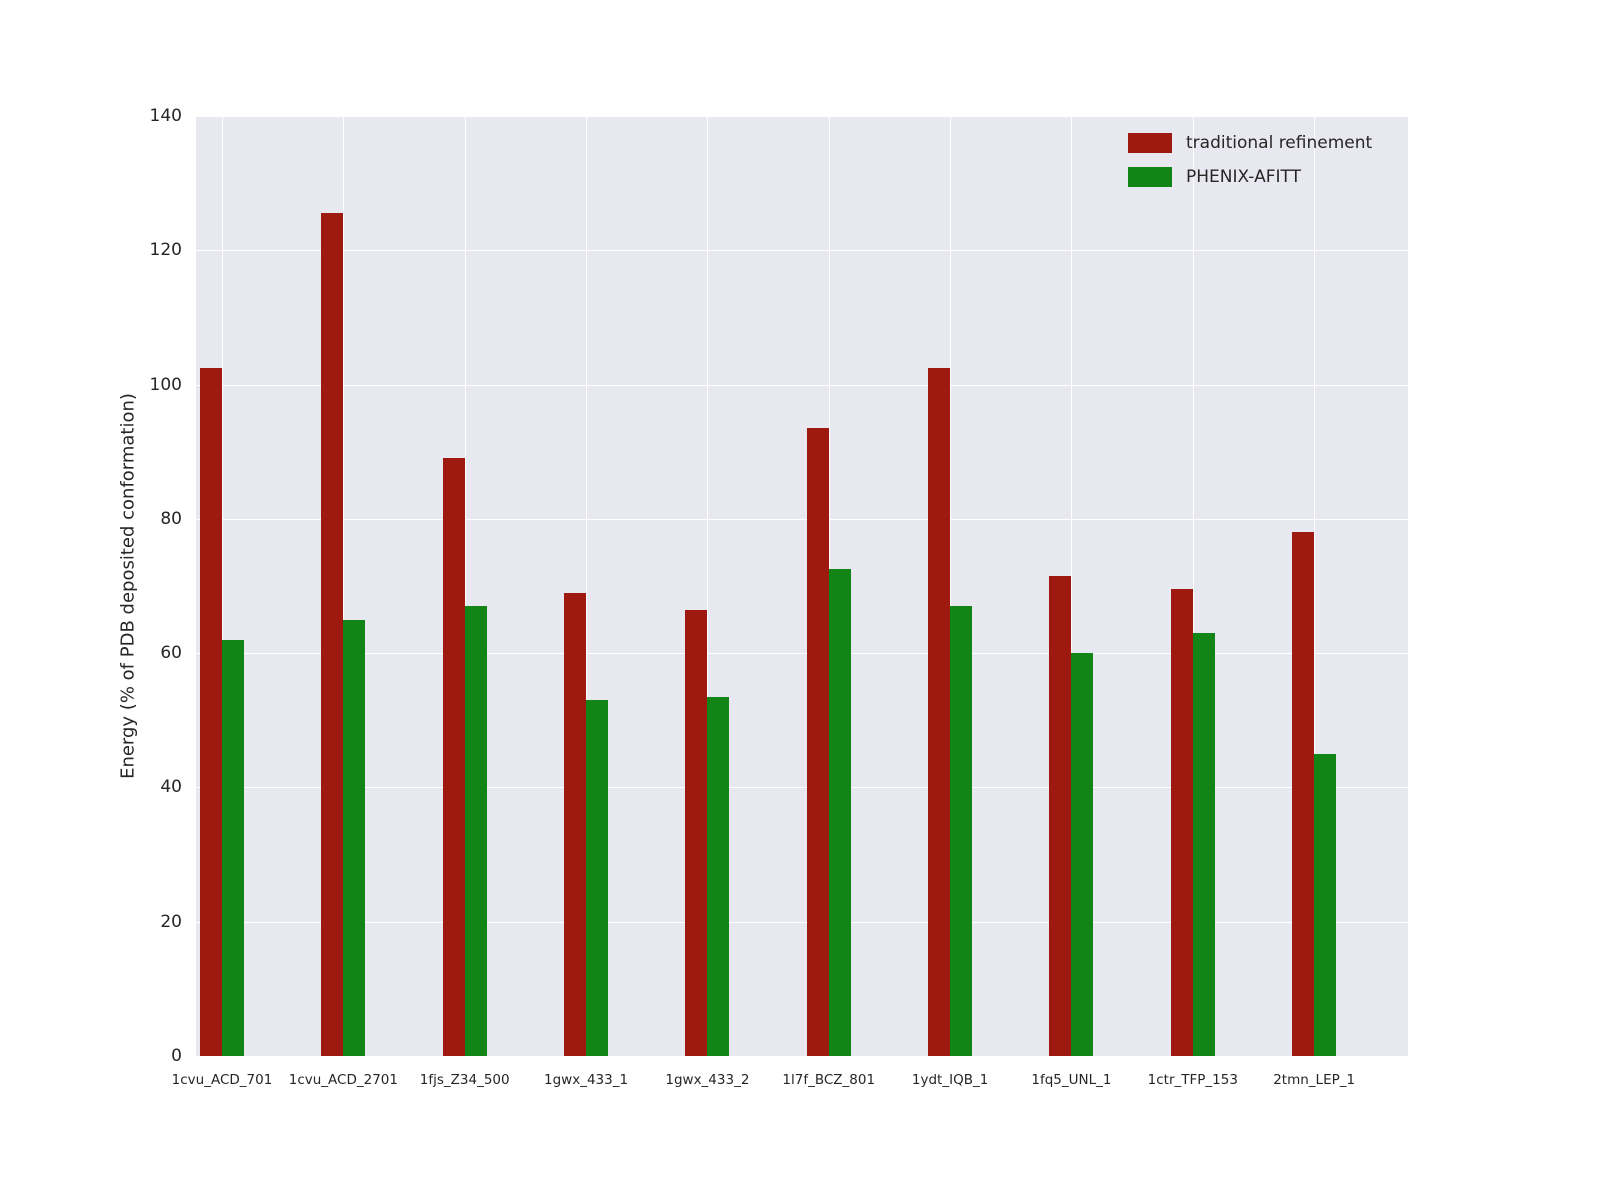 The width and height of the screenshot is (1600, 1200). I want to click on y-tick-label: 120, so click(165, 250).